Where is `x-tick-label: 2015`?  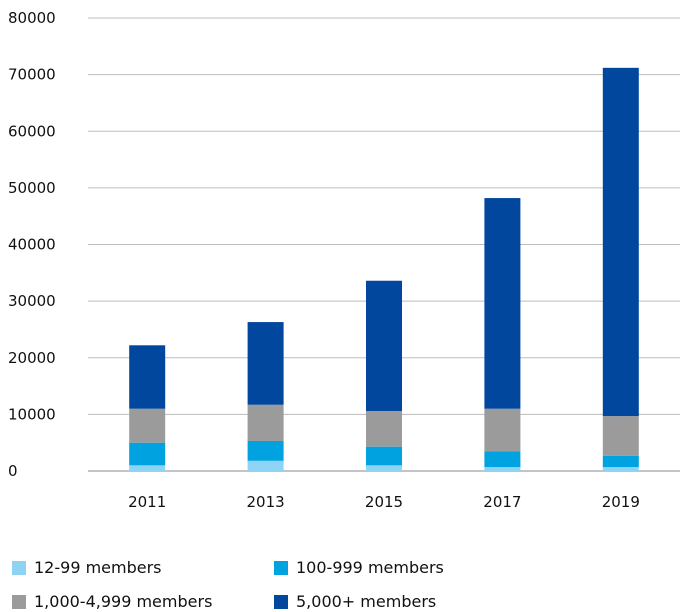 x-tick-label: 2015 is located at coordinates (384, 502).